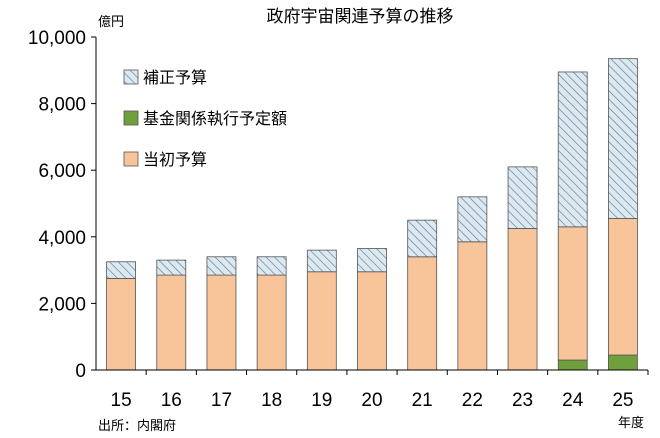 The image size is (660, 438). Describe the element at coordinates (360, 17) in the screenshot. I see `chart-title: 政府宇宙関連予算の推移` at that location.